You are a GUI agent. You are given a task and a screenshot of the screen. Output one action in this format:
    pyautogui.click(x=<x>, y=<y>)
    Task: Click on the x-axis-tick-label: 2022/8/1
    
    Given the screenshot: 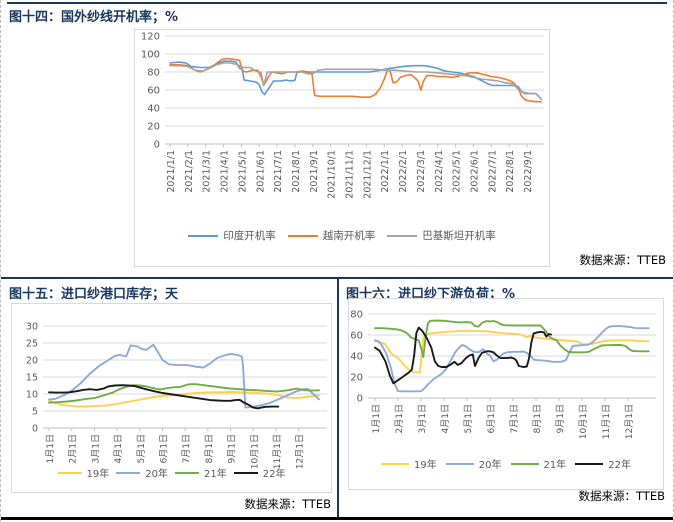 What is the action you would take?
    pyautogui.click(x=510, y=171)
    